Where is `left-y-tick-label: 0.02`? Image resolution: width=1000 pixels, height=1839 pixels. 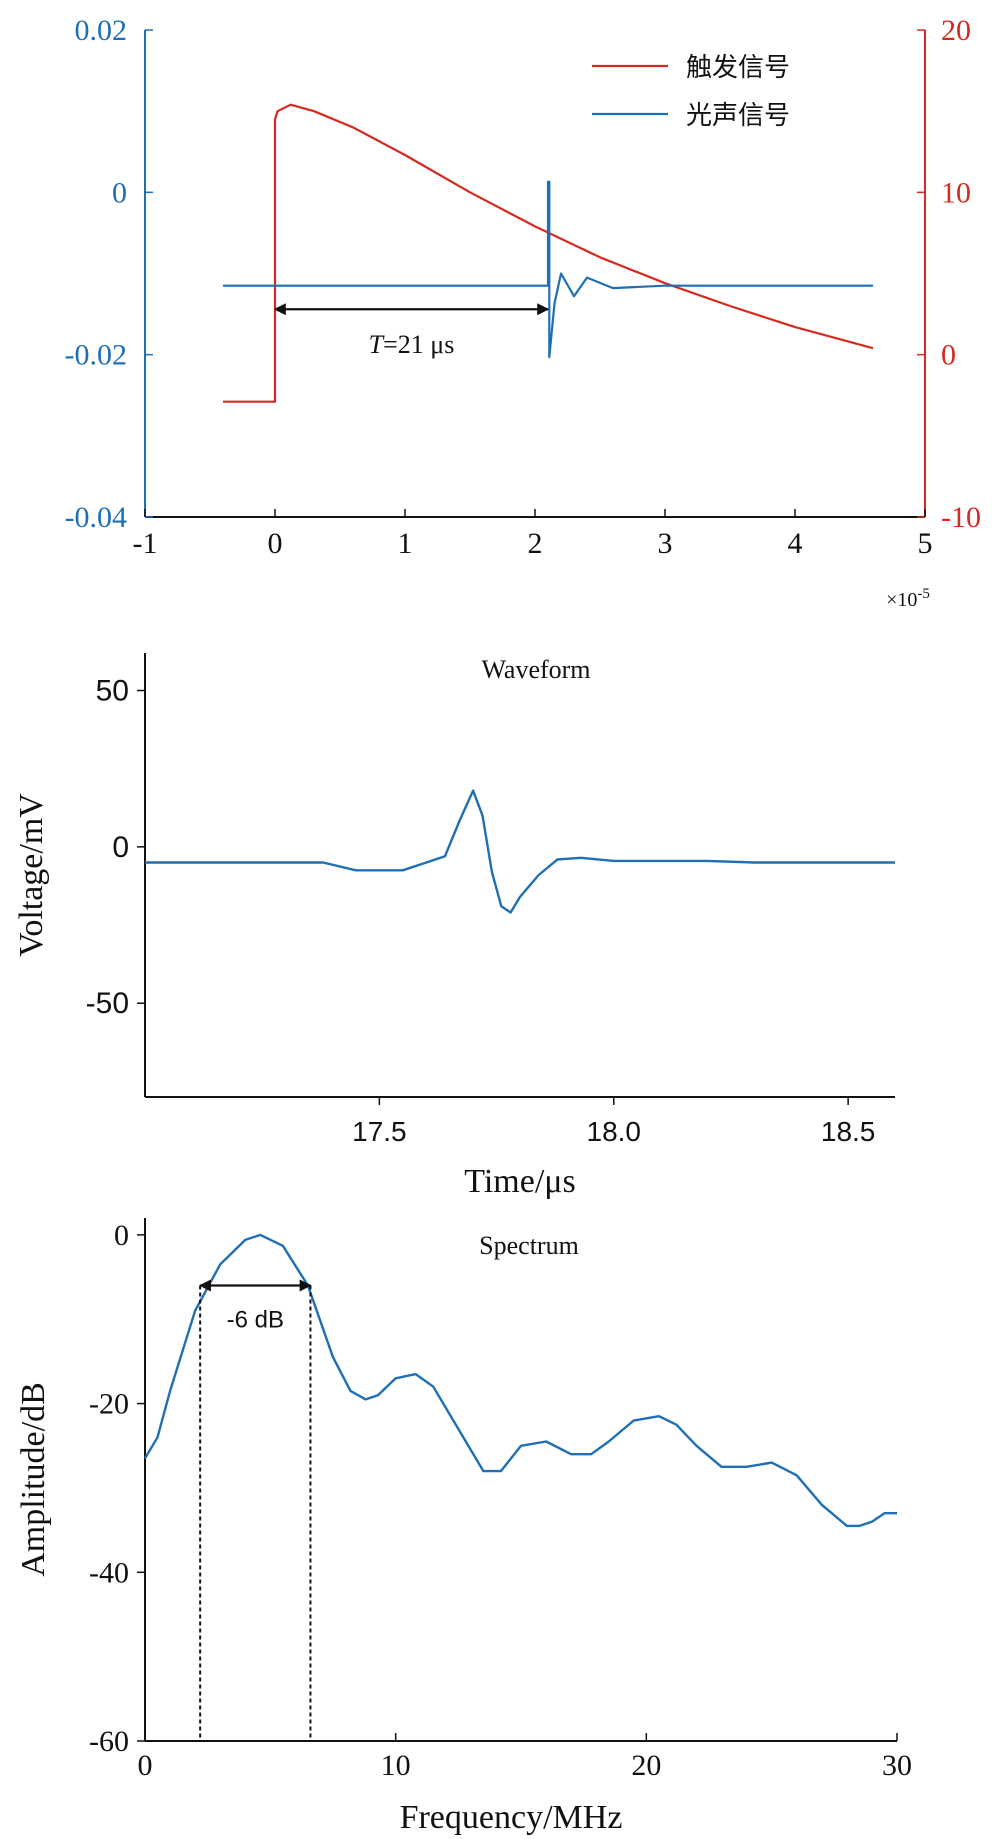 left-y-tick-label: 0.02 is located at coordinates (101, 30).